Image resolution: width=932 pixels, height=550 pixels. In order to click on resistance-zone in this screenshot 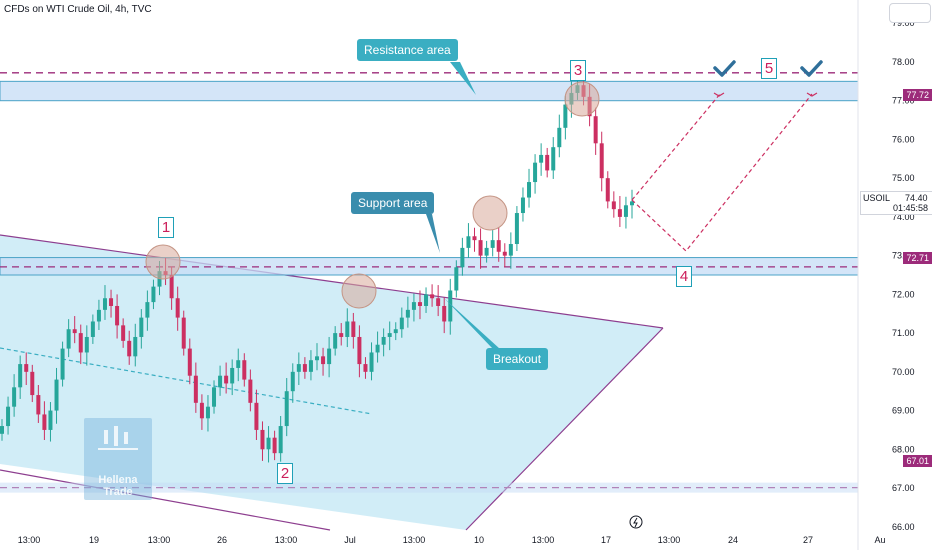, I will do `click(429, 91)`.